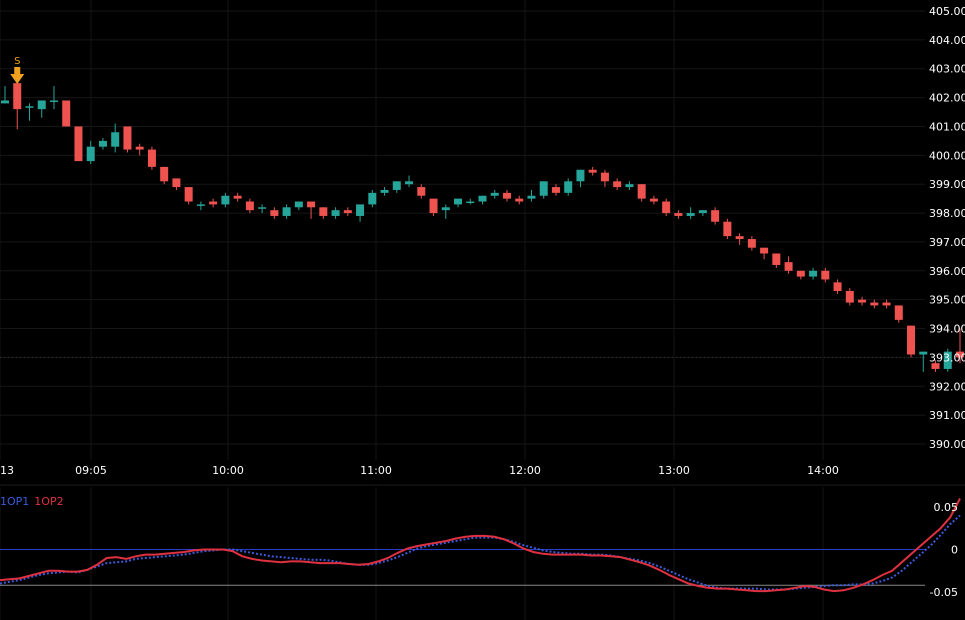 Image resolution: width=965 pixels, height=620 pixels. Describe the element at coordinates (947, 69) in the screenshot. I see `price-tick-label: 403.00` at that location.